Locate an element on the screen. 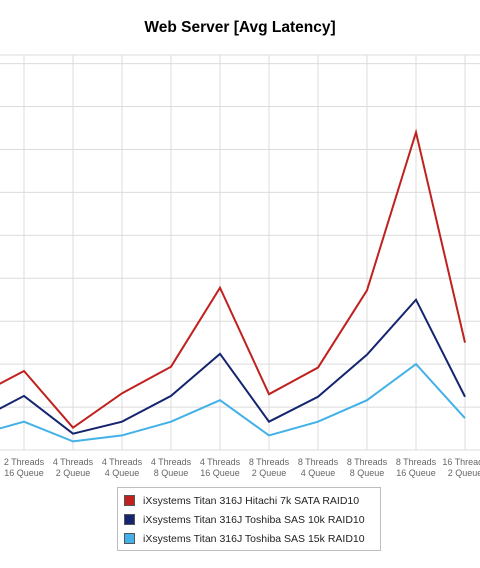 The height and width of the screenshot is (568, 480). x-tick-label: 4 Threads 8 Queue is located at coordinates (171, 467).